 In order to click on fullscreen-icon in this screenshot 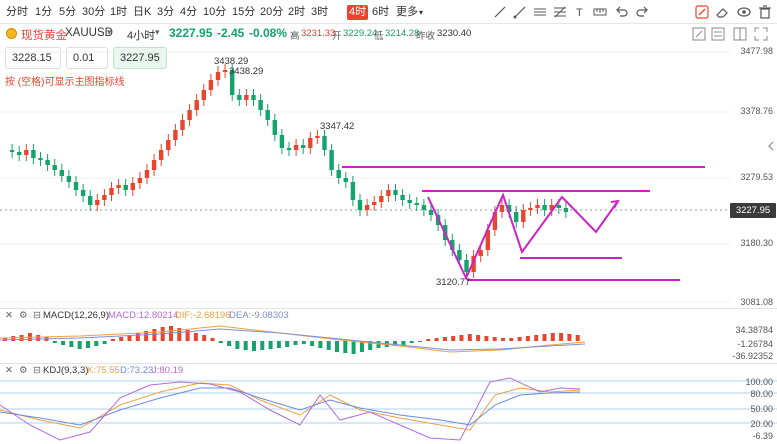, I will do `click(761, 34)`.